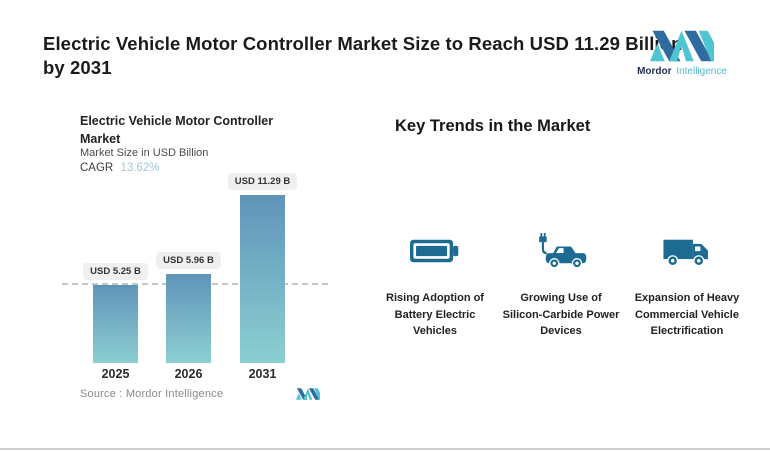  Describe the element at coordinates (115, 374) in the screenshot. I see `x-axis-label: 2025` at that location.